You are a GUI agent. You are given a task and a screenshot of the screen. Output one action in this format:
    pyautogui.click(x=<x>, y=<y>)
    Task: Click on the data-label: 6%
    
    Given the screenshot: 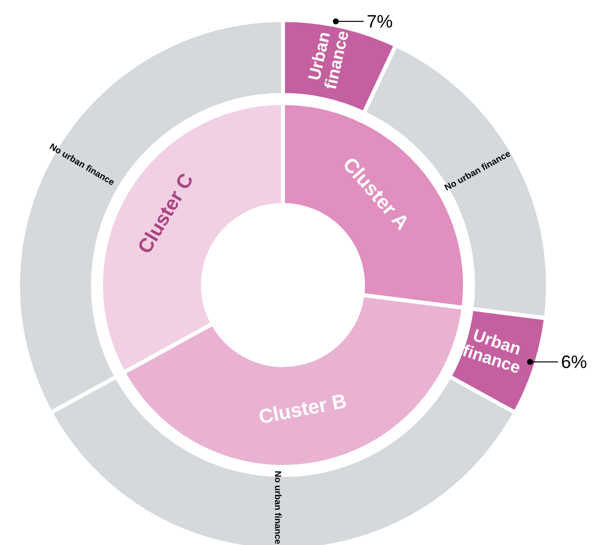 What is the action you would take?
    pyautogui.click(x=574, y=362)
    